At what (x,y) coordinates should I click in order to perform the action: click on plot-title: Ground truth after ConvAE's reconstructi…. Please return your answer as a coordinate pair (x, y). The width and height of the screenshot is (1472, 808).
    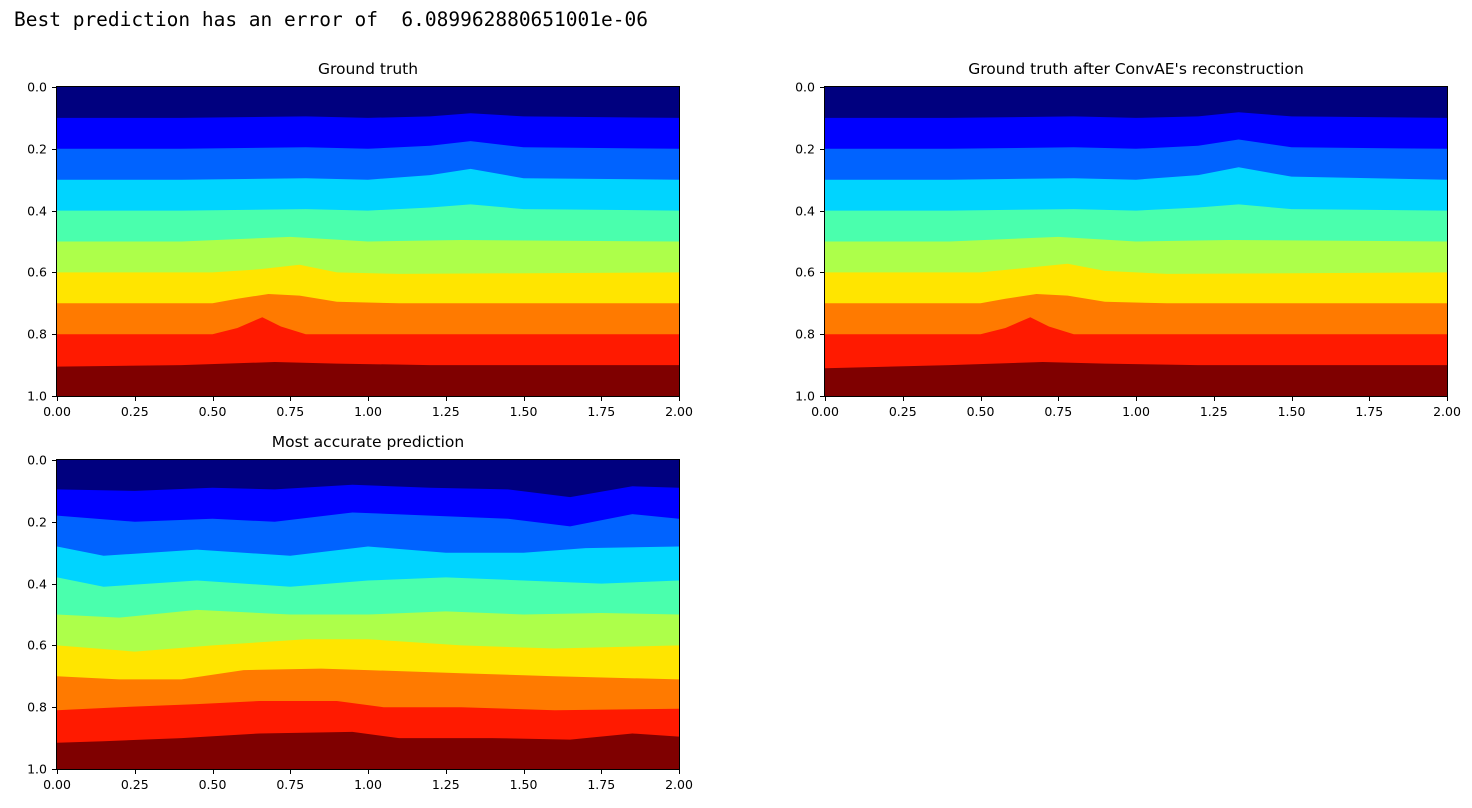
    Looking at the image, I should click on (1136, 69).